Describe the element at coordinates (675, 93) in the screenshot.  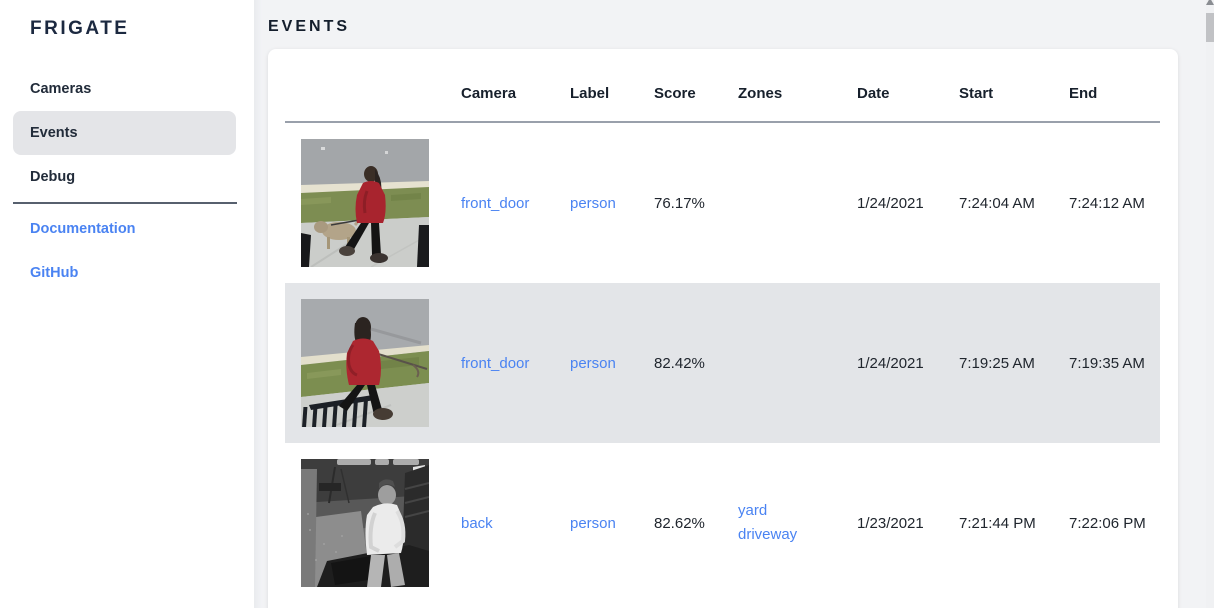
I see `column-header-score: Score` at that location.